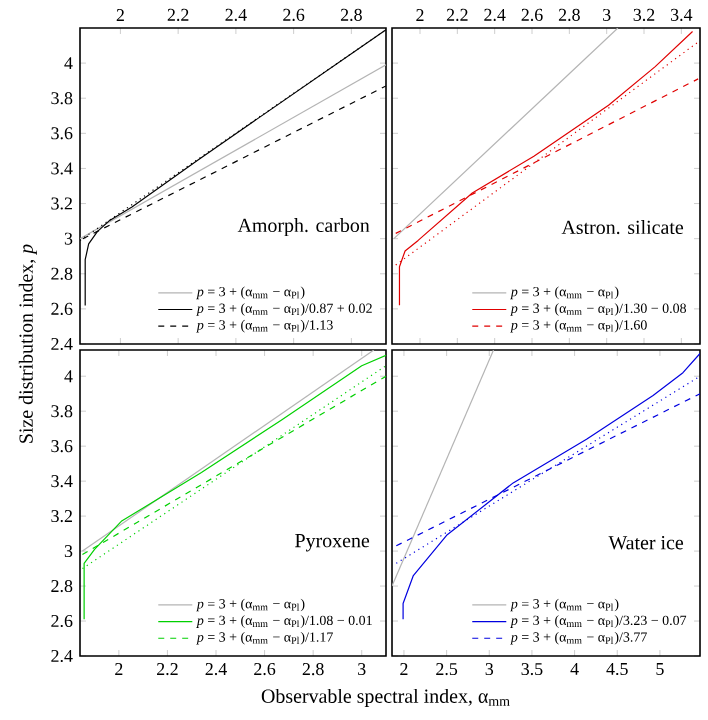 This screenshot has width=708, height=720. Describe the element at coordinates (681, 14) in the screenshot. I see `x-tick-label: 3.4` at that location.